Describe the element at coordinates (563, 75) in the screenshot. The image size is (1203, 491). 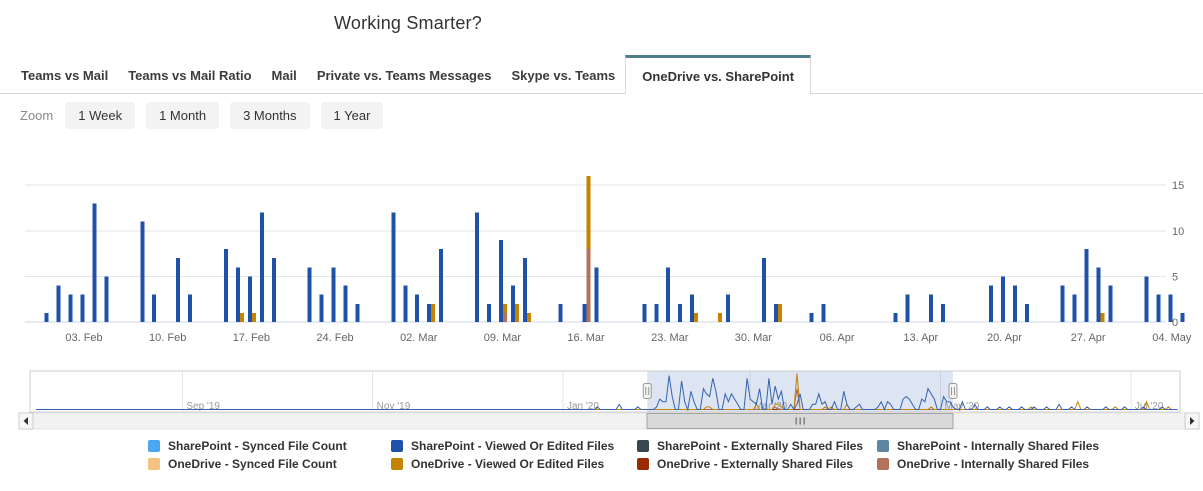
I see `tab-skype-vs-teams: Skype vs. Teams` at that location.